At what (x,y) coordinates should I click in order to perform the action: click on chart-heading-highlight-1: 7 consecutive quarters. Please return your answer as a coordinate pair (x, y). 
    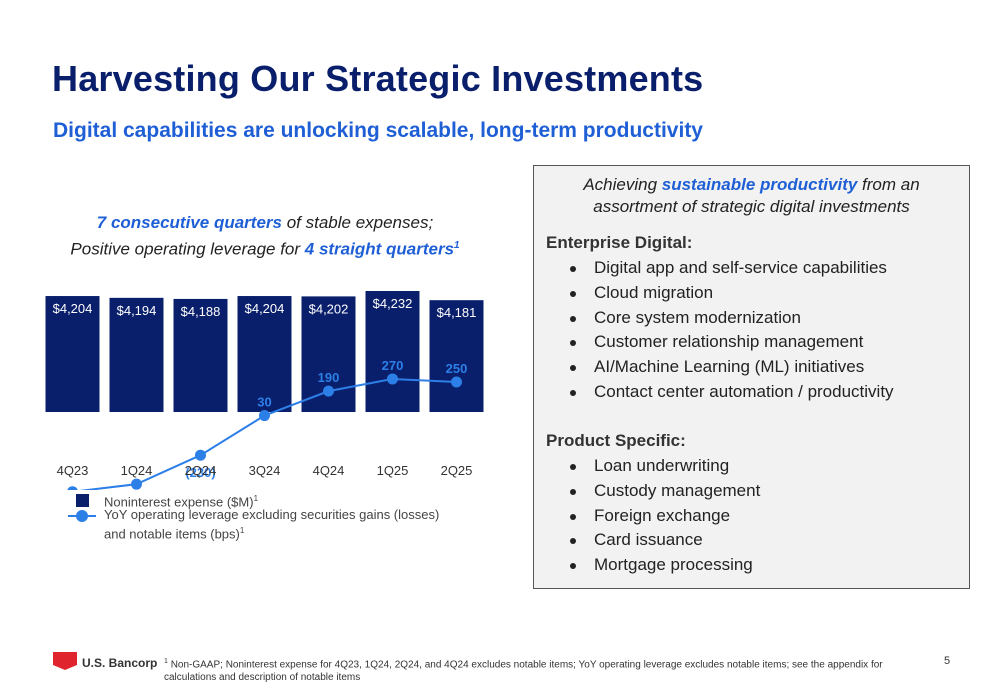
    Looking at the image, I should click on (189, 222).